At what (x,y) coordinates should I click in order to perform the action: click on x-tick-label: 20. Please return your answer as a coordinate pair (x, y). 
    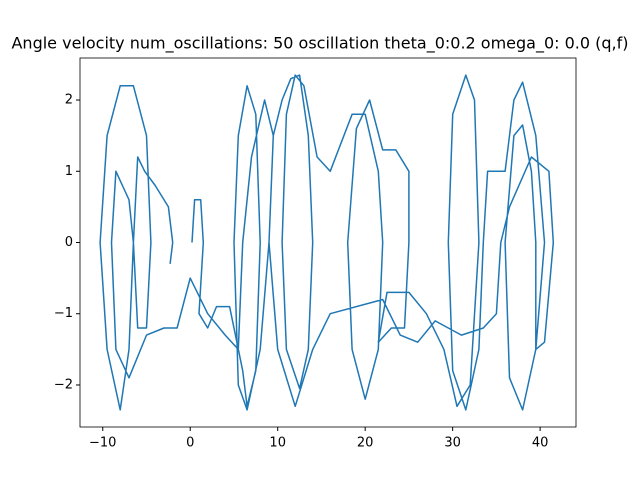
    Looking at the image, I should click on (365, 443).